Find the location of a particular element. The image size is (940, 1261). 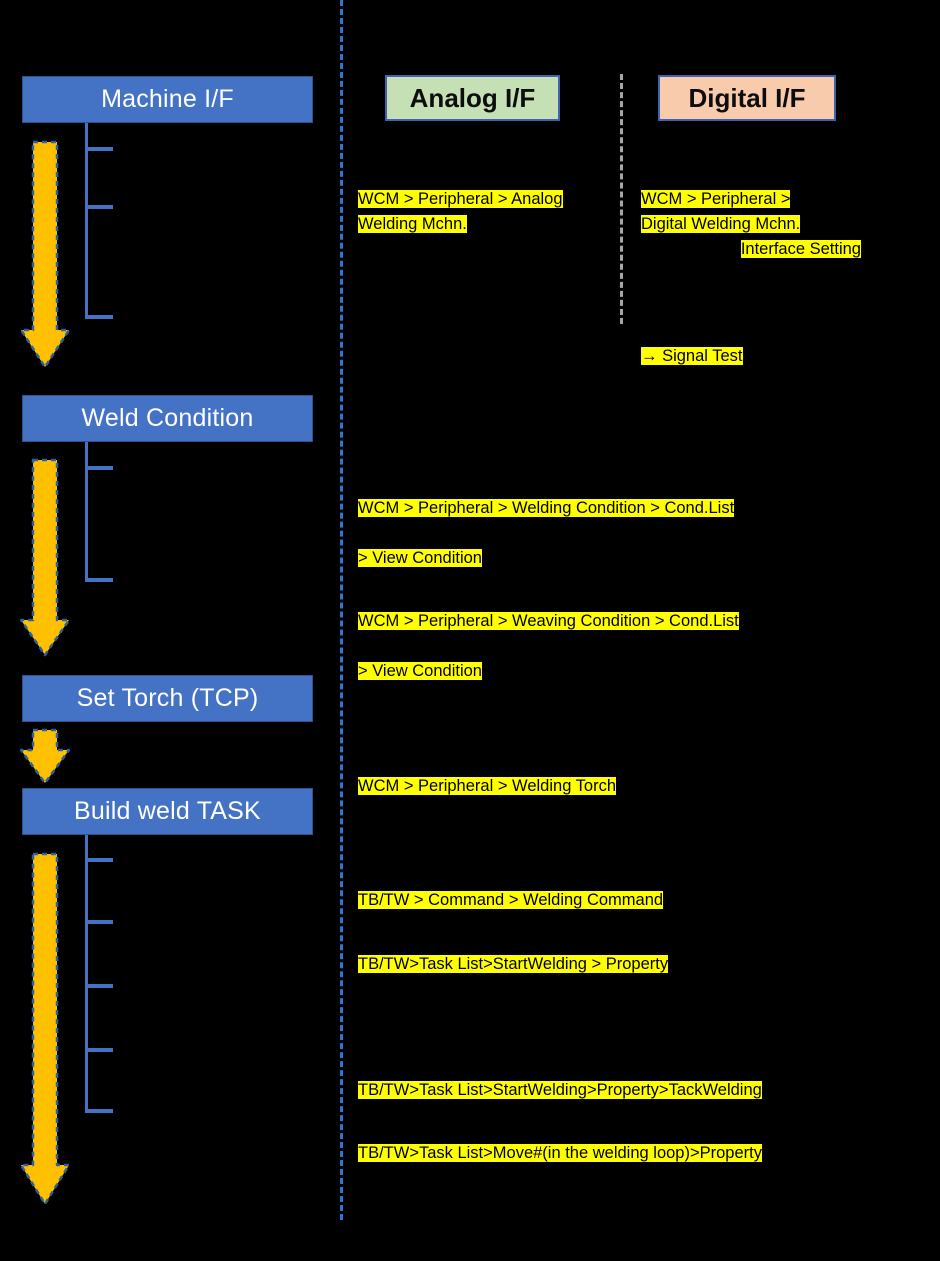

path-digital-welding-machine-line1: WCM > Peripheral > is located at coordinates (716, 199).